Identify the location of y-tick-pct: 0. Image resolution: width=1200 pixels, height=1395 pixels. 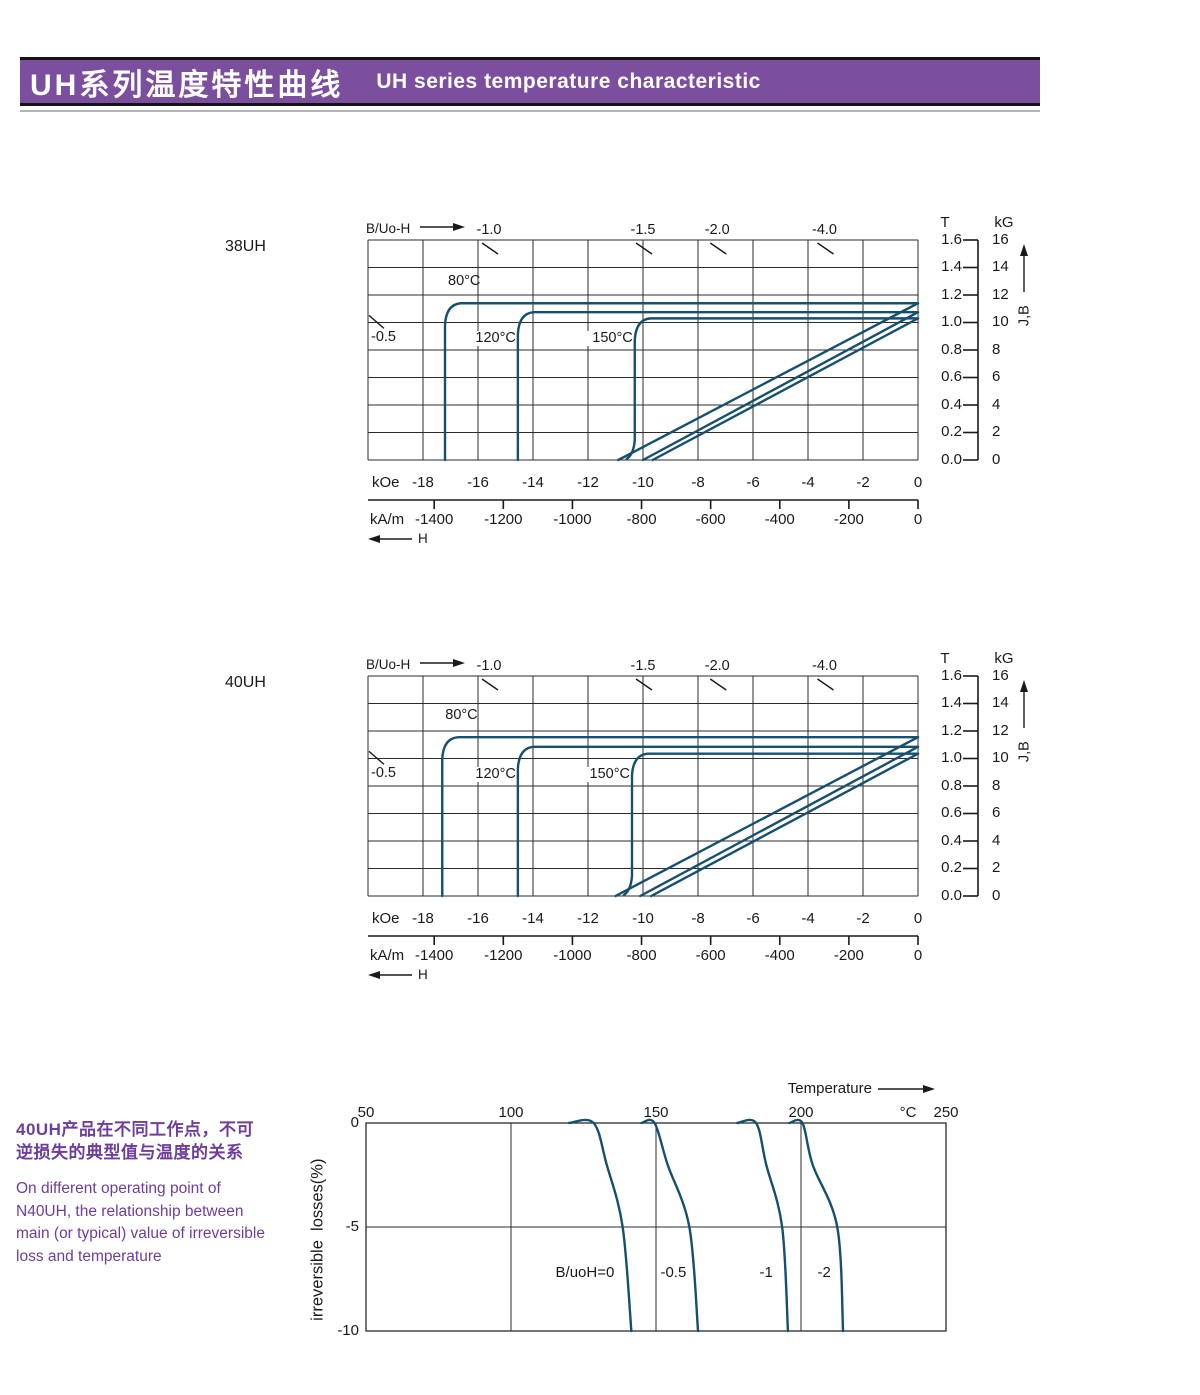
(354, 1122).